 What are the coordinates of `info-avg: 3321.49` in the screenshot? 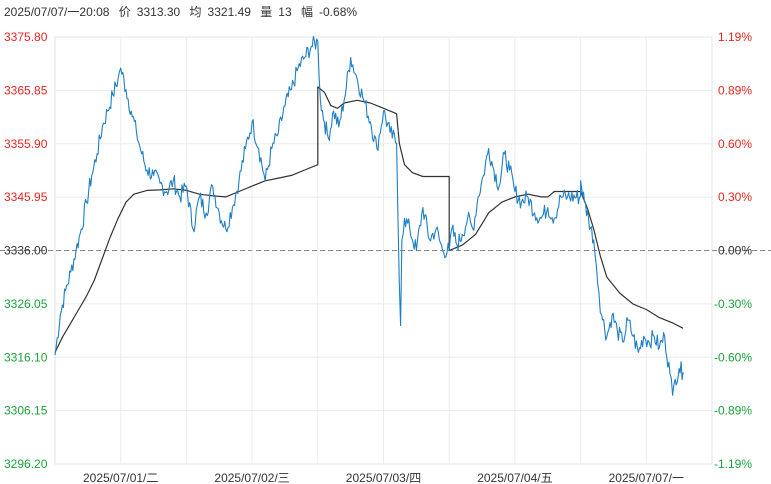 It's located at (229, 12).